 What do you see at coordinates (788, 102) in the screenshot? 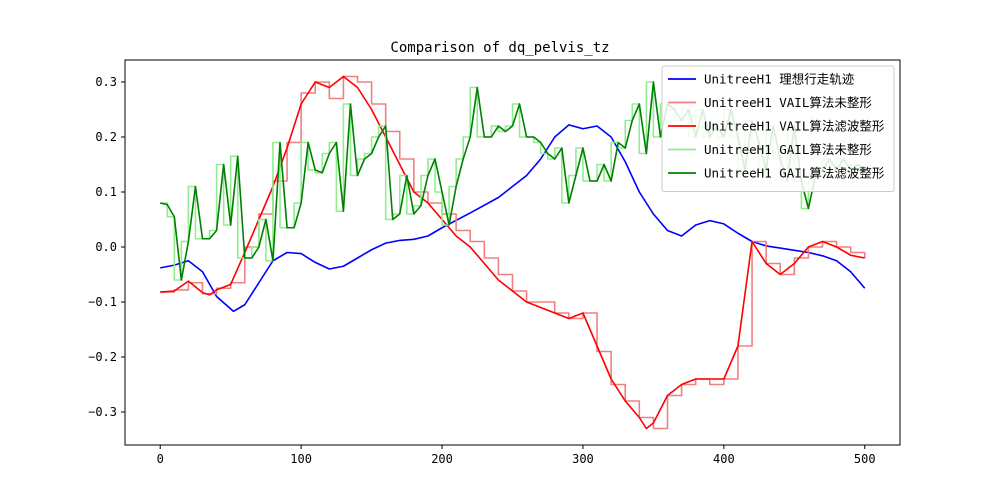
I see `legend-entry: UnitreeH1 VAIL算法未整形` at bounding box center [788, 102].